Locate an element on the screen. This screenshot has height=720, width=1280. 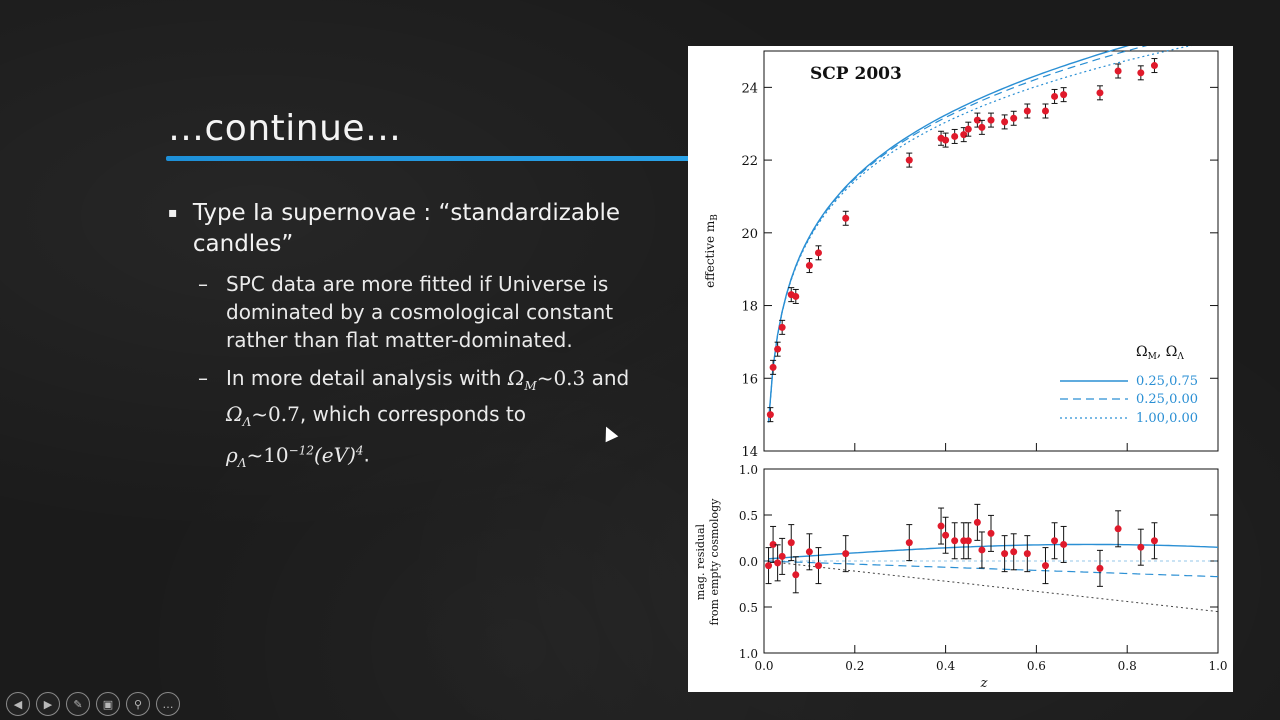
curve-solid is located at coordinates (948, 234).